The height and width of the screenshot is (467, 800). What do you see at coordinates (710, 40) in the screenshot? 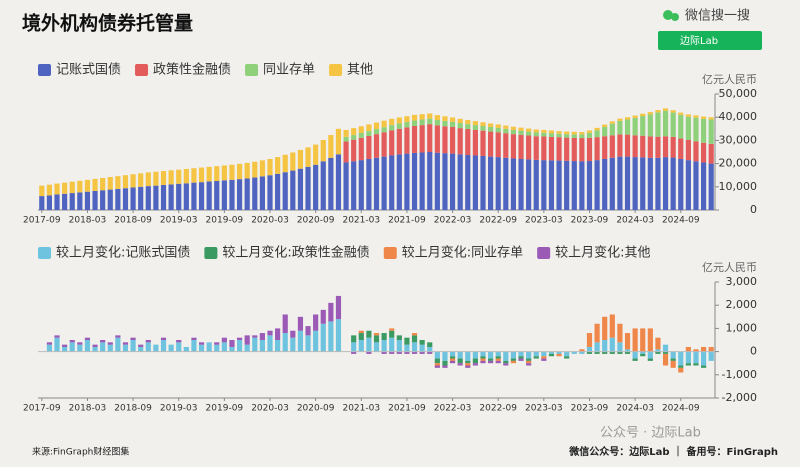
I see `search-box` at bounding box center [710, 40].